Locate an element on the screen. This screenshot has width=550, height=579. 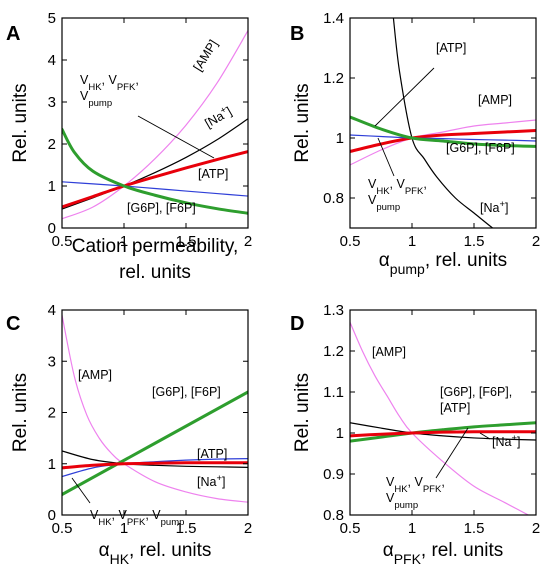
annotation-text: [AMP] is located at coordinates (95, 375).